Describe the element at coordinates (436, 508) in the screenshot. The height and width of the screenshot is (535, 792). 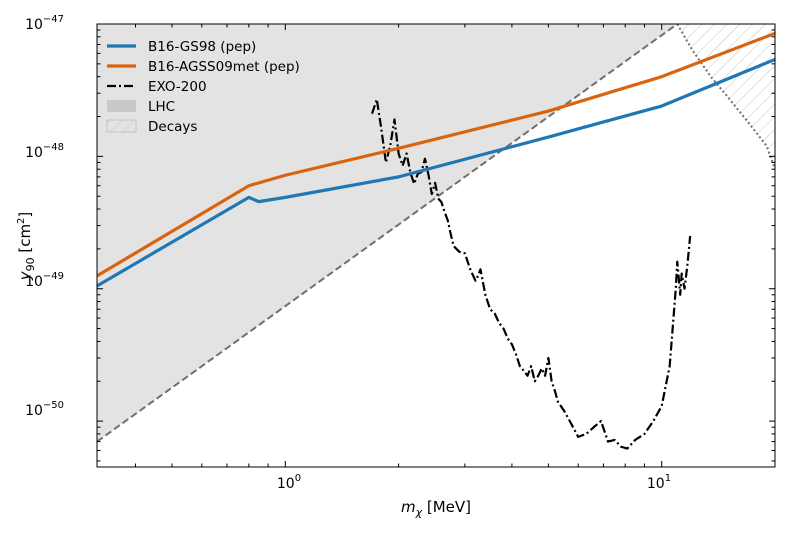
I see `x-axis-label: mχ [MeV]` at that location.